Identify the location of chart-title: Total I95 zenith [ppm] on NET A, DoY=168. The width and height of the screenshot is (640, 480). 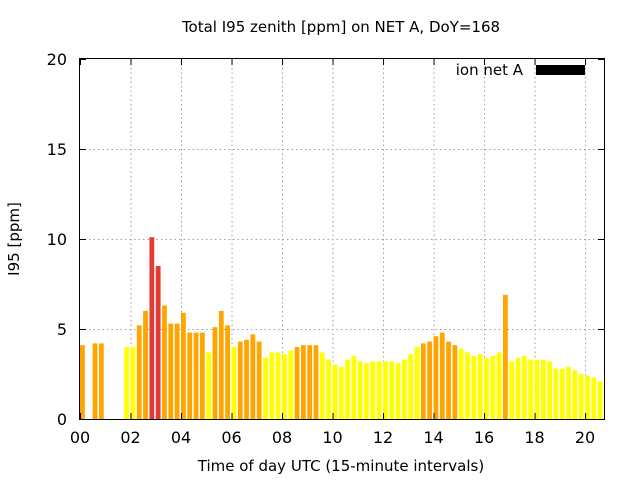
(340, 27).